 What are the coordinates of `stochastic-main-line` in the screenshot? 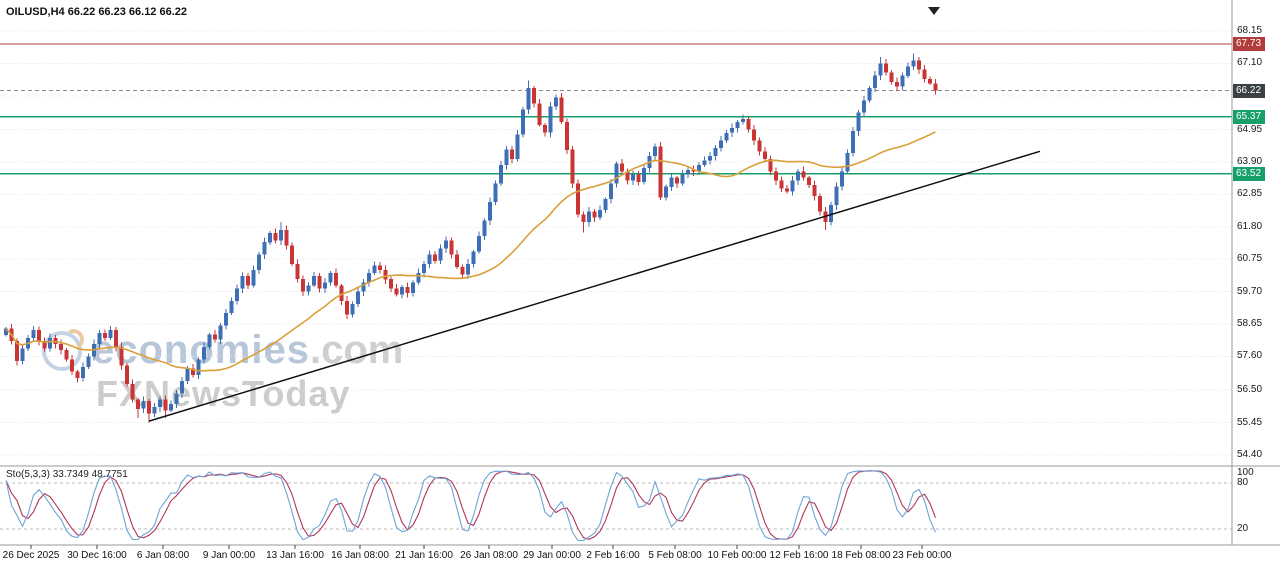 It's located at (471, 505).